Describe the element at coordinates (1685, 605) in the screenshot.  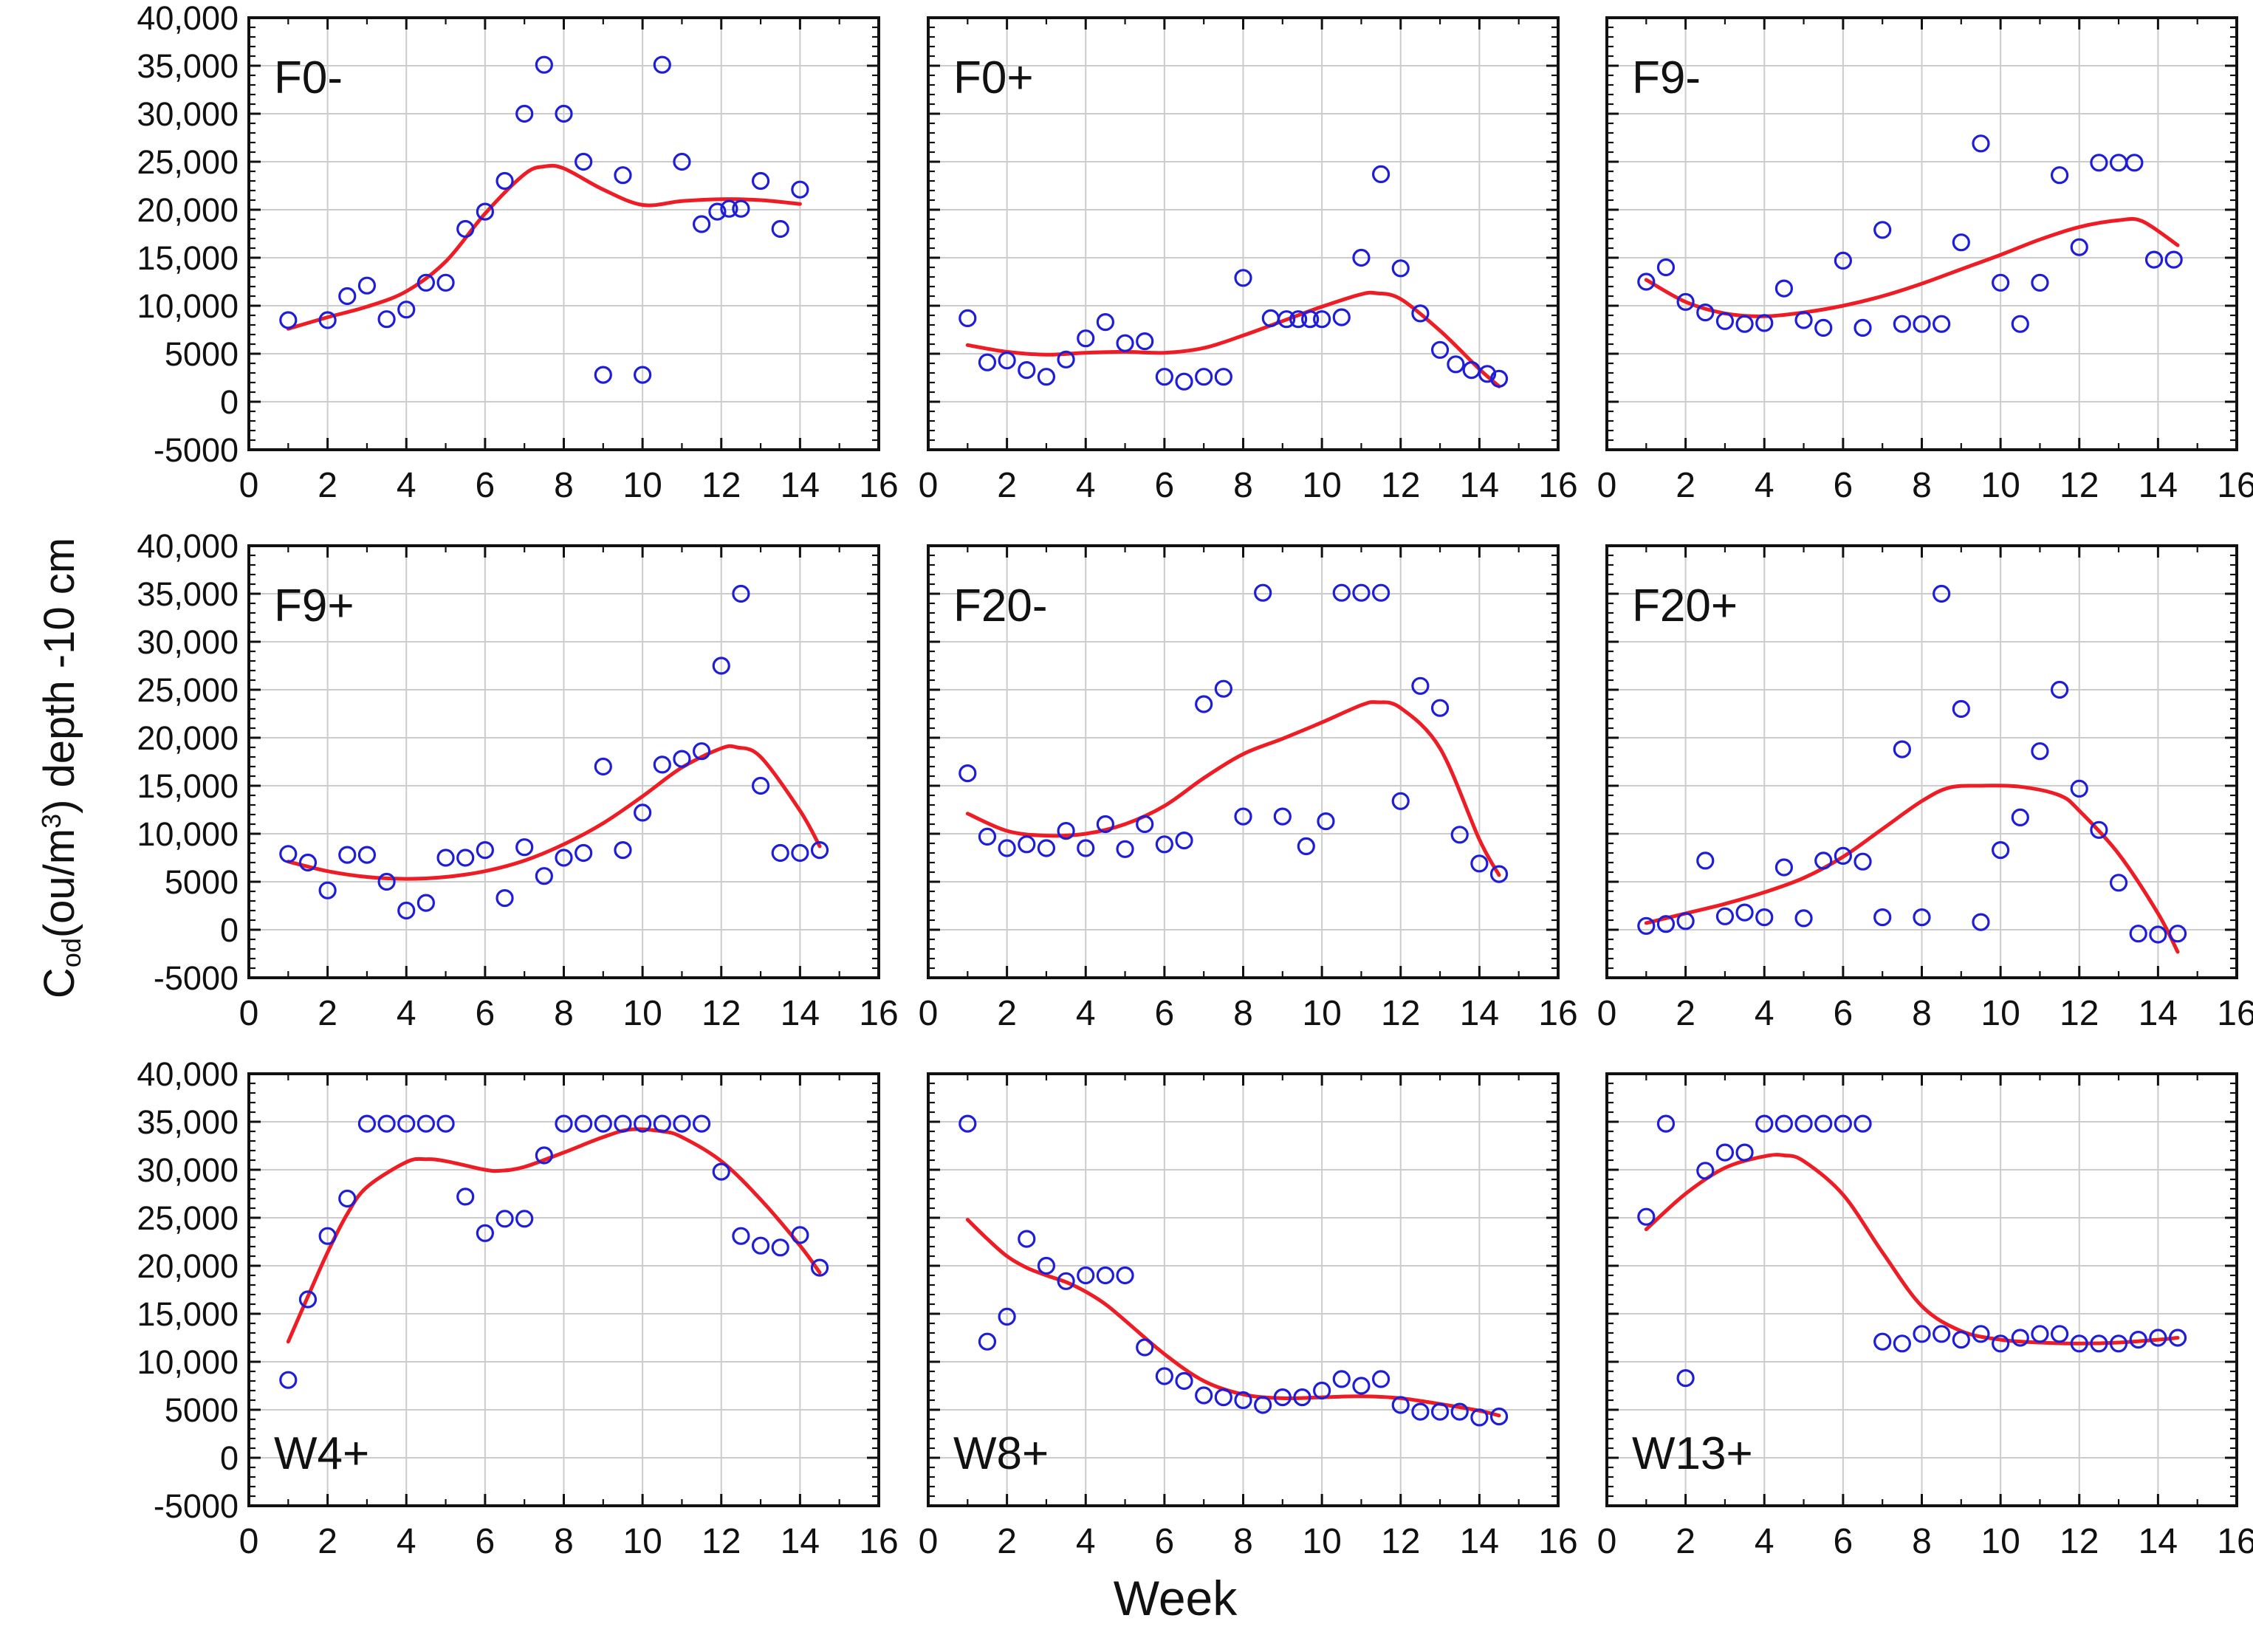
I see `panel-label: F20+` at that location.